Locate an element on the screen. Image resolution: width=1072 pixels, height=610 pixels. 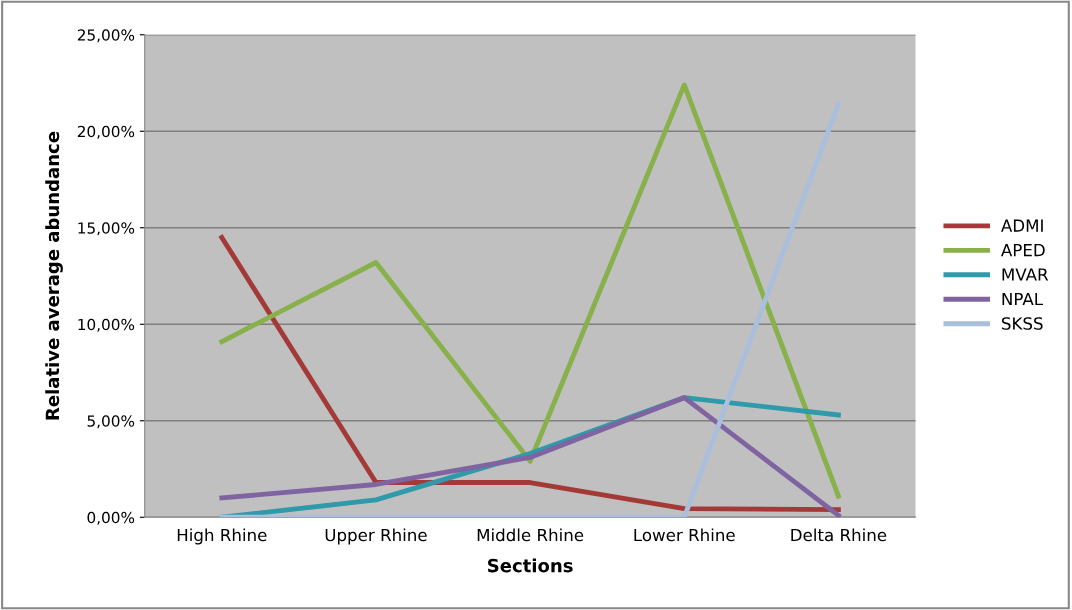
x-tick-label: Upper Rhine is located at coordinates (376, 536).